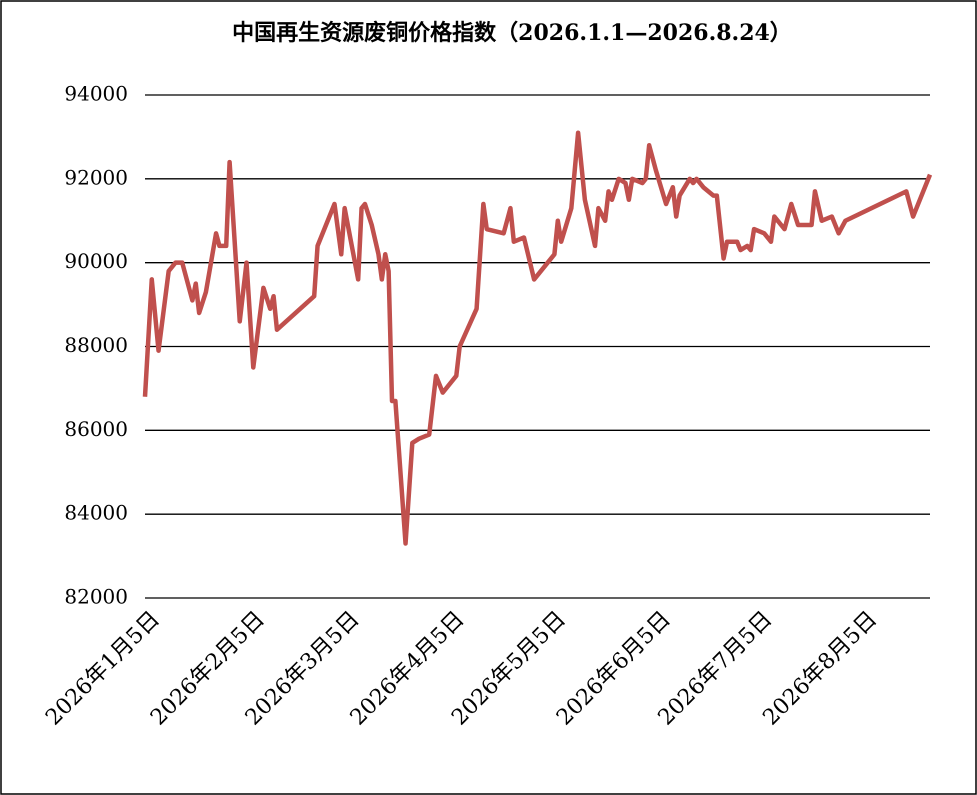  I want to click on y-tick-label: 84000, so click(96, 513).